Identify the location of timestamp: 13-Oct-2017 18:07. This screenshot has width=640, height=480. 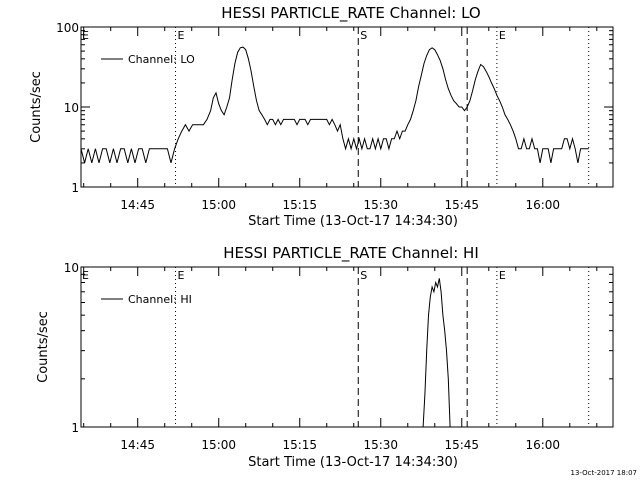
(604, 473).